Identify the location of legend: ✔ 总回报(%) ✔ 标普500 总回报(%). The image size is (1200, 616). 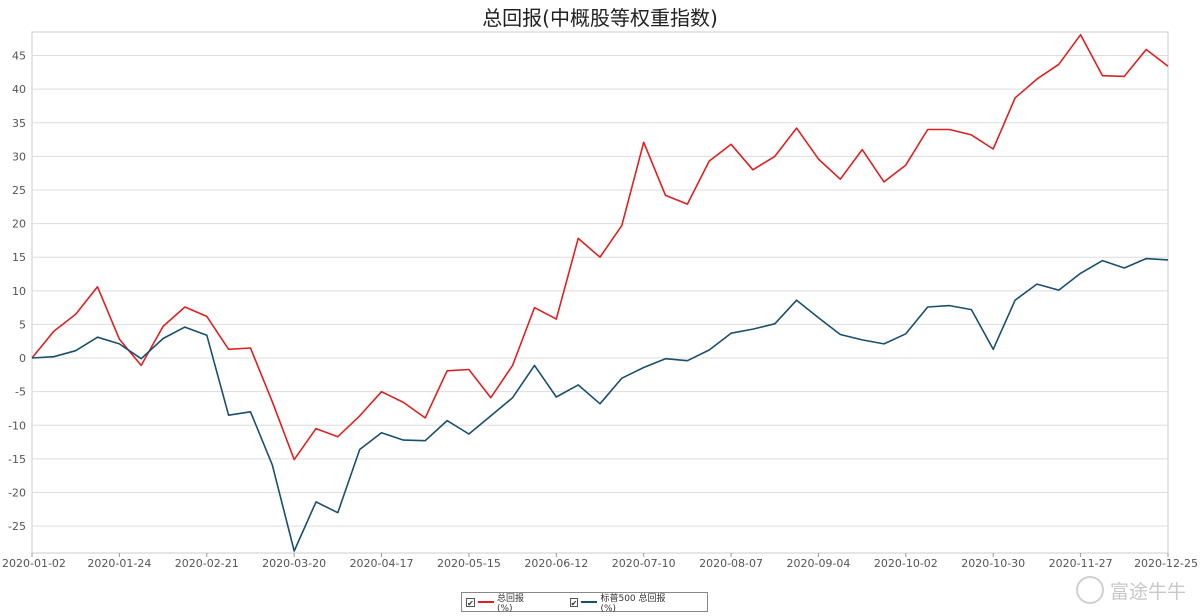
(584, 602).